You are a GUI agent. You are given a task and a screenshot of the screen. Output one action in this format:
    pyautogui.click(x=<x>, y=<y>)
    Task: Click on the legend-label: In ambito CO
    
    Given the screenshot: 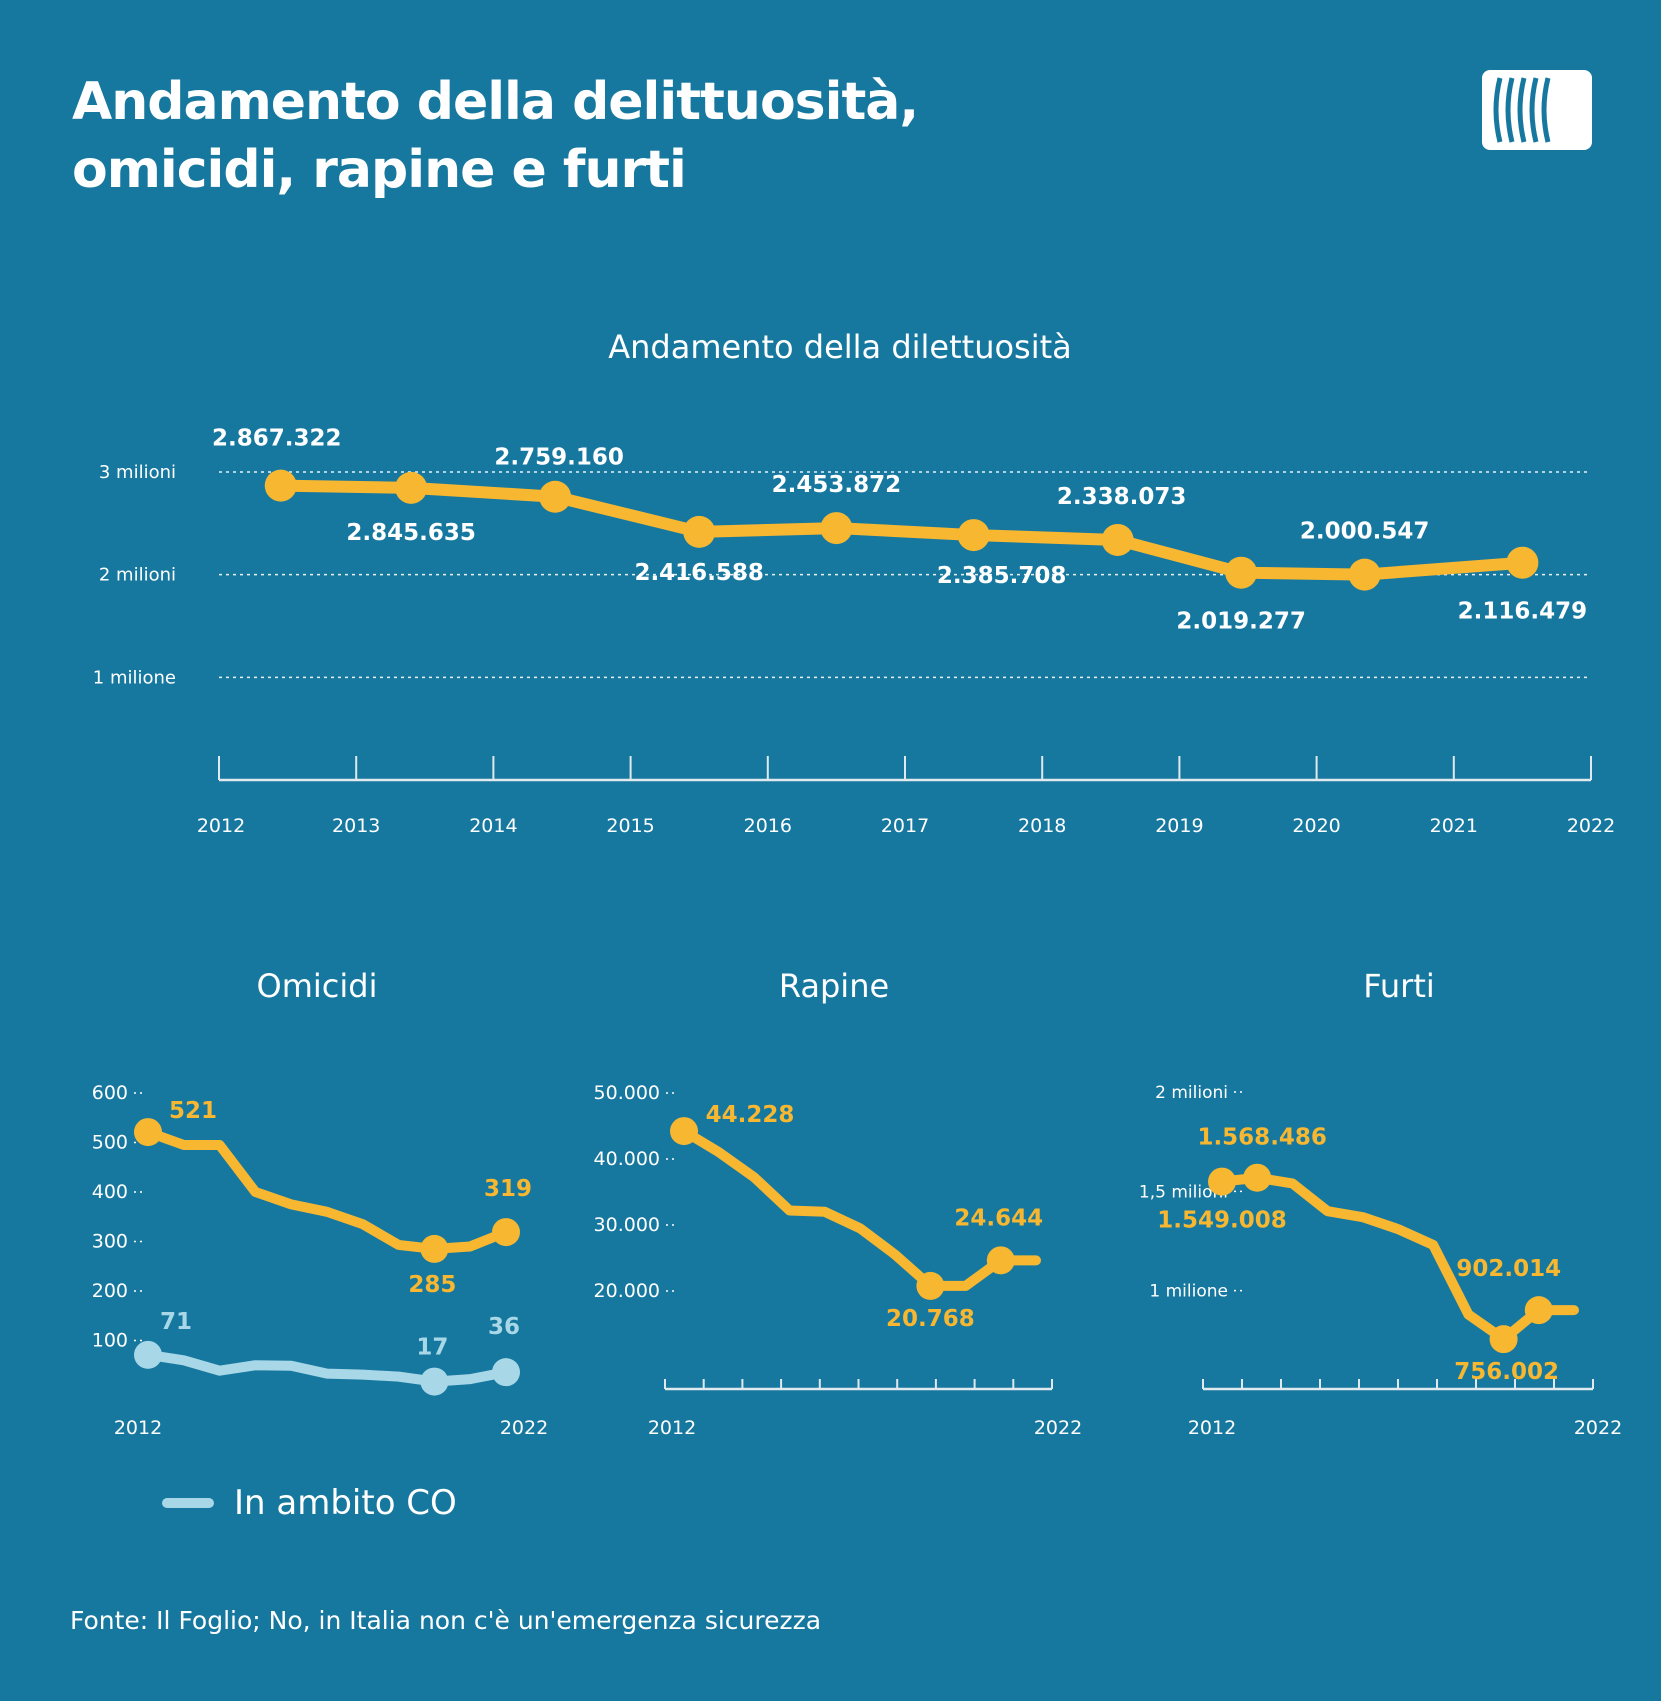 What is the action you would take?
    pyautogui.click(x=345, y=1503)
    